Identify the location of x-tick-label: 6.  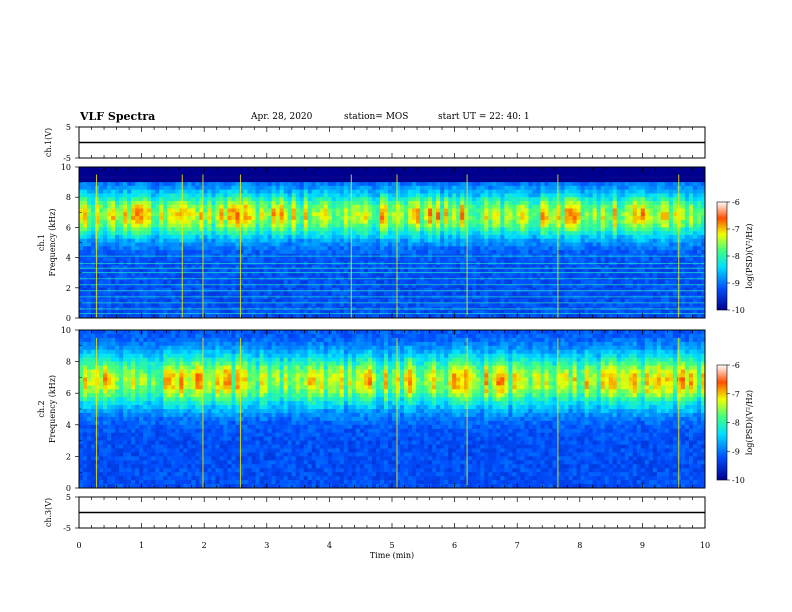
(454, 545).